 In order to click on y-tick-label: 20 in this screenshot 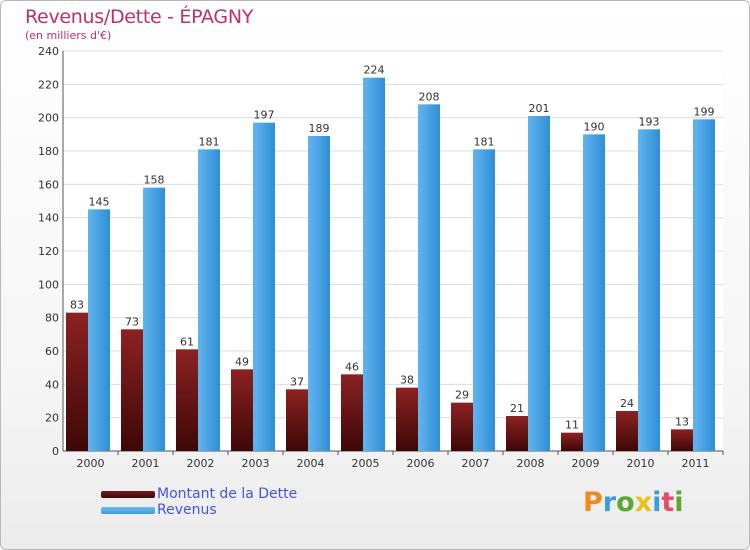, I will do `click(52, 418)`.